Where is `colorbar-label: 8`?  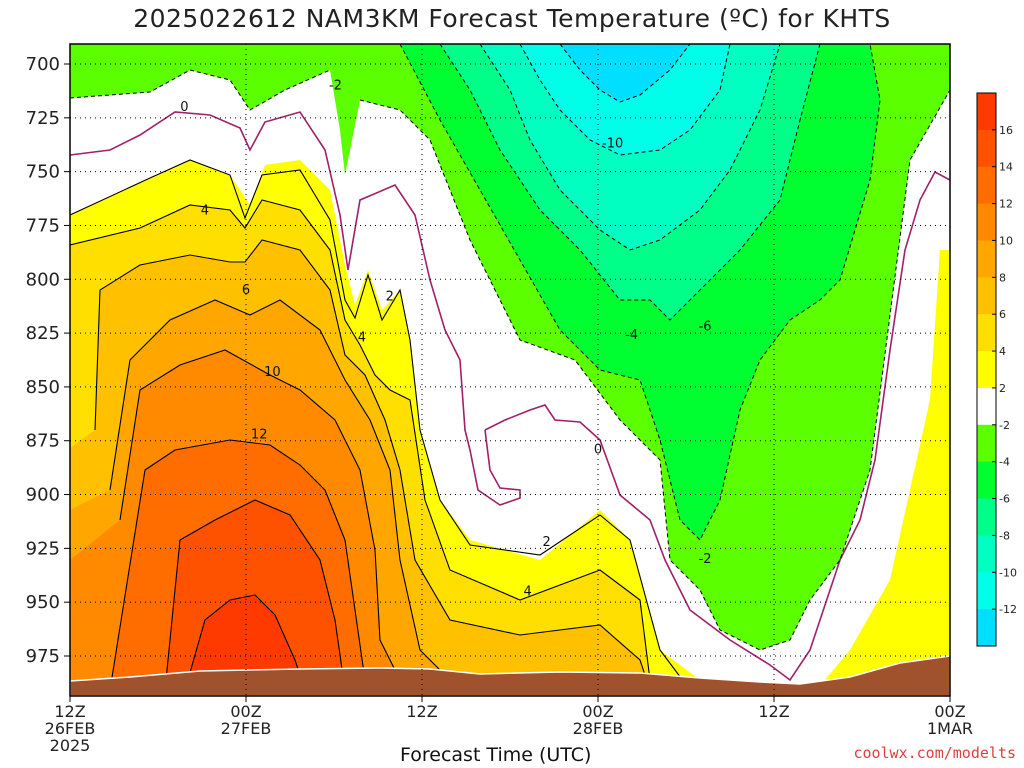
colorbar-label: 8 is located at coordinates (1002, 277).